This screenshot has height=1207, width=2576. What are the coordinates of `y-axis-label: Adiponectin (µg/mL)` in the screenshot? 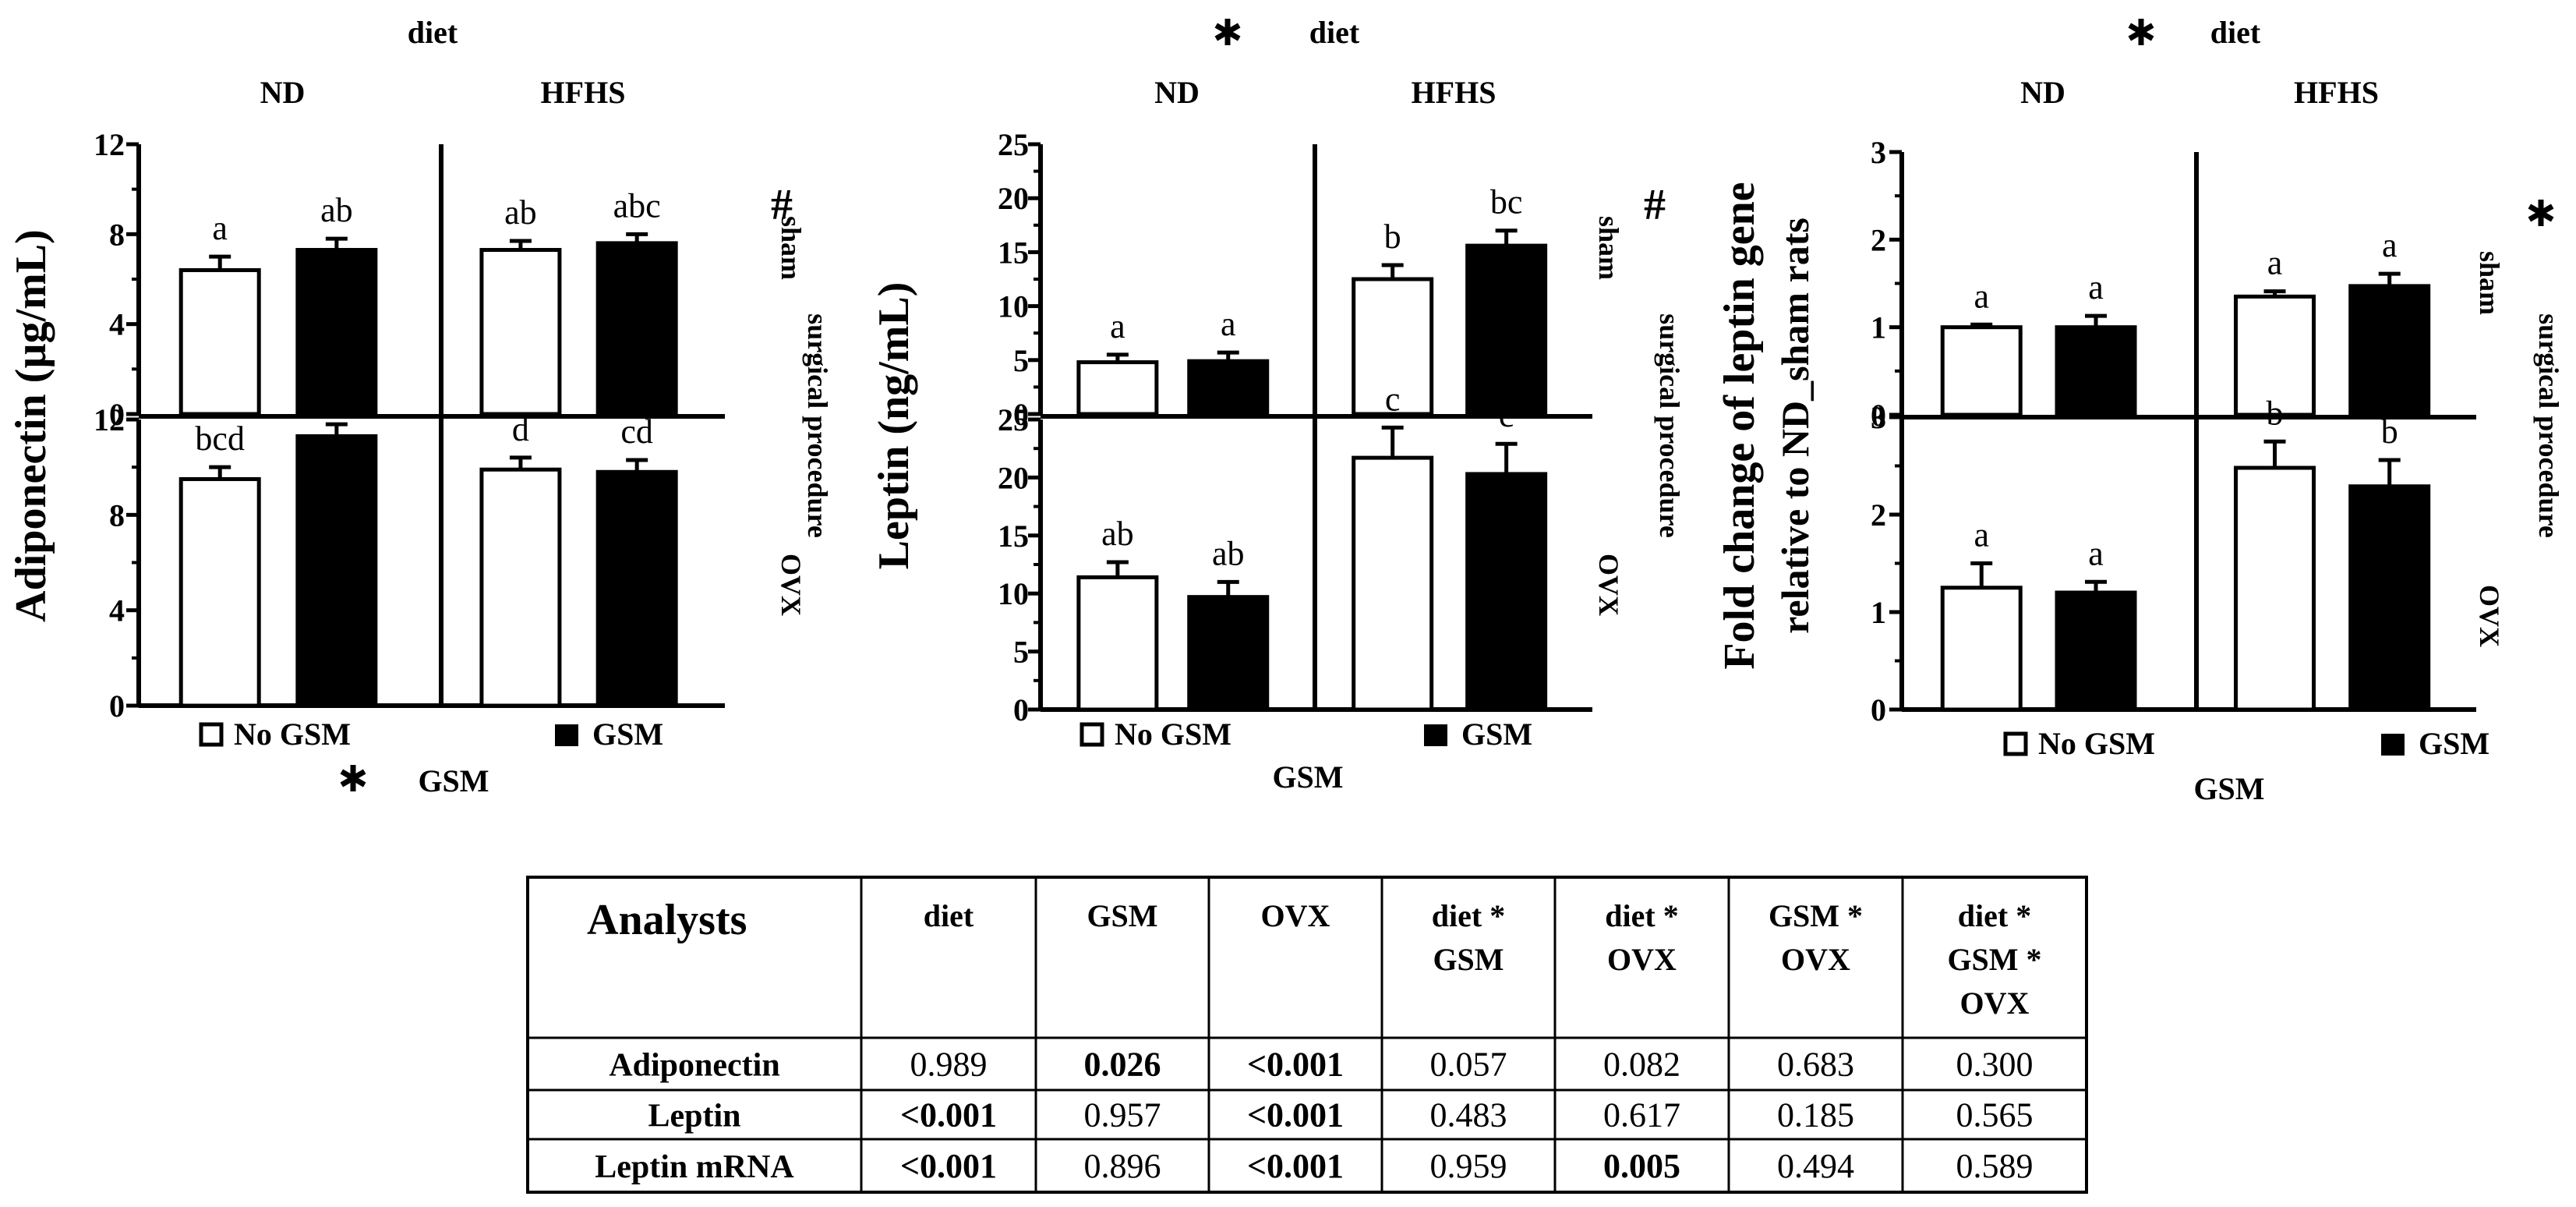 It's located at (31, 425).